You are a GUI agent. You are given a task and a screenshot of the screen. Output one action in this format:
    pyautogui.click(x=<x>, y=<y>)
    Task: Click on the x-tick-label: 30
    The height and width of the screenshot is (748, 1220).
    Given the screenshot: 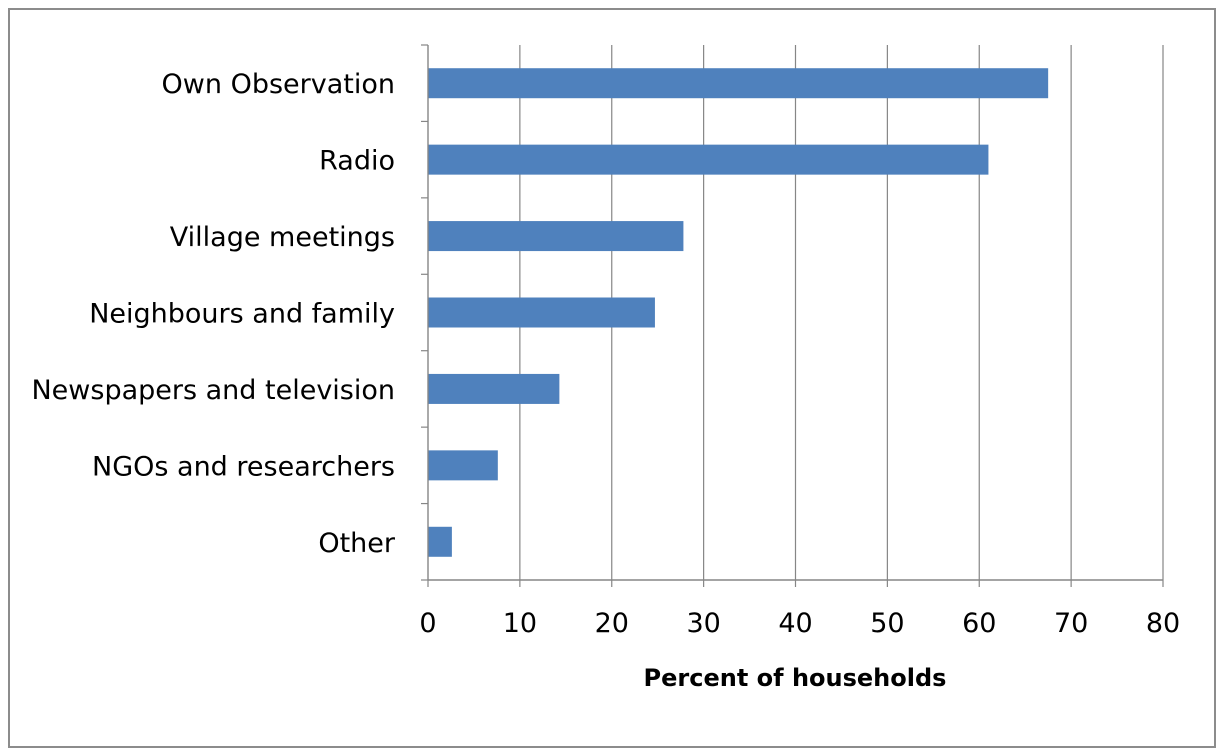 What is the action you would take?
    pyautogui.click(x=703, y=623)
    